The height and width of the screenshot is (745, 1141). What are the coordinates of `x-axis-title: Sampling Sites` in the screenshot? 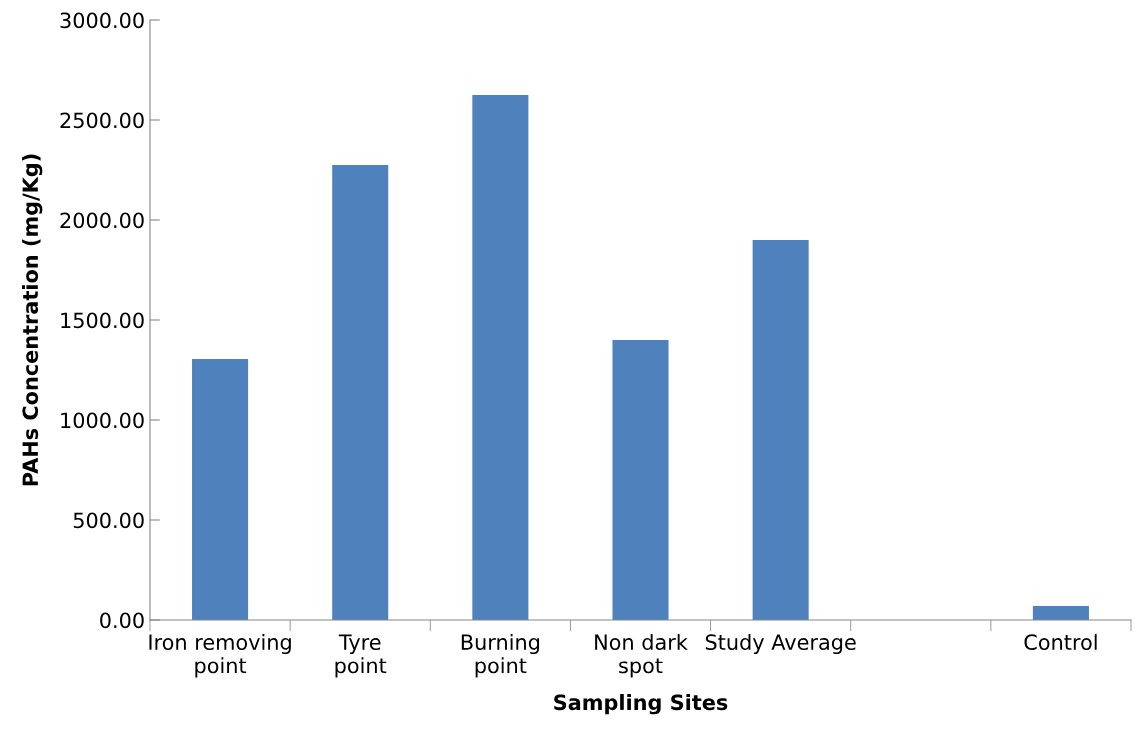 It's located at (641, 704).